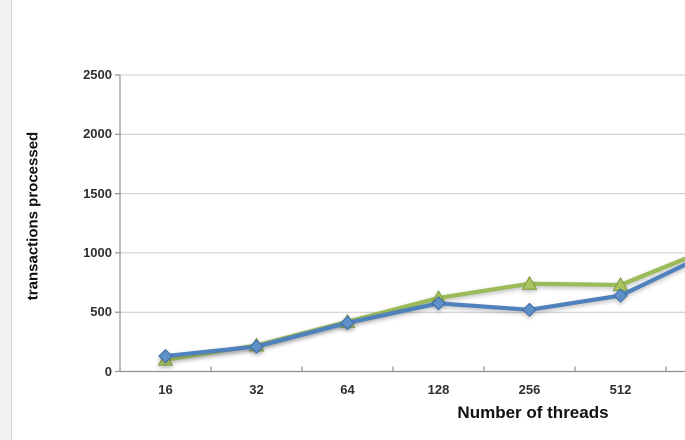  What do you see at coordinates (97, 252) in the screenshot?
I see `y-tick-label: 1000` at bounding box center [97, 252].